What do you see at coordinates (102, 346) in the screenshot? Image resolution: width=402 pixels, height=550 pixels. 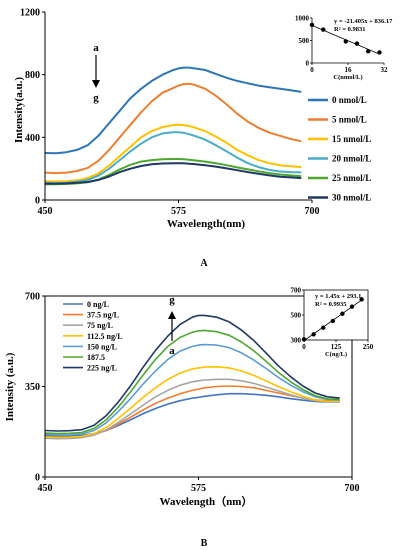 I see `legend-label: 150 ng/L` at bounding box center [102, 346].